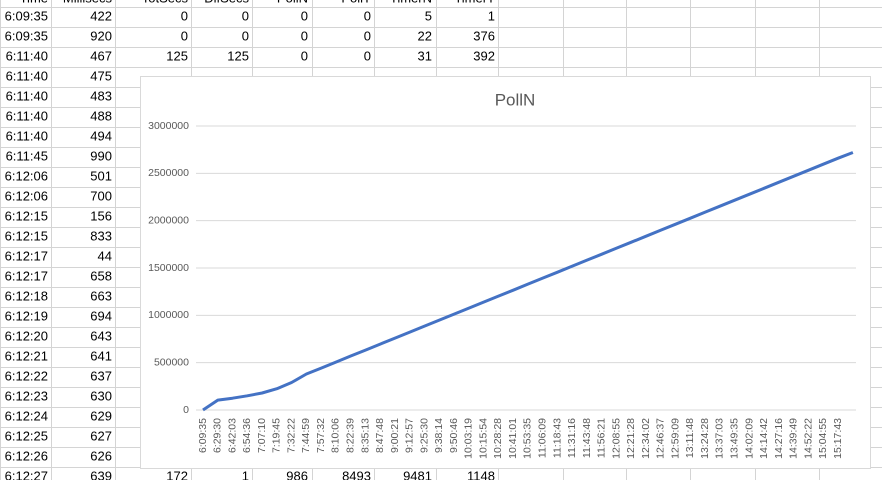 The height and width of the screenshot is (480, 882). Describe the element at coordinates (26, 35) in the screenshot. I see `cell-text: 6:09:35` at that location.